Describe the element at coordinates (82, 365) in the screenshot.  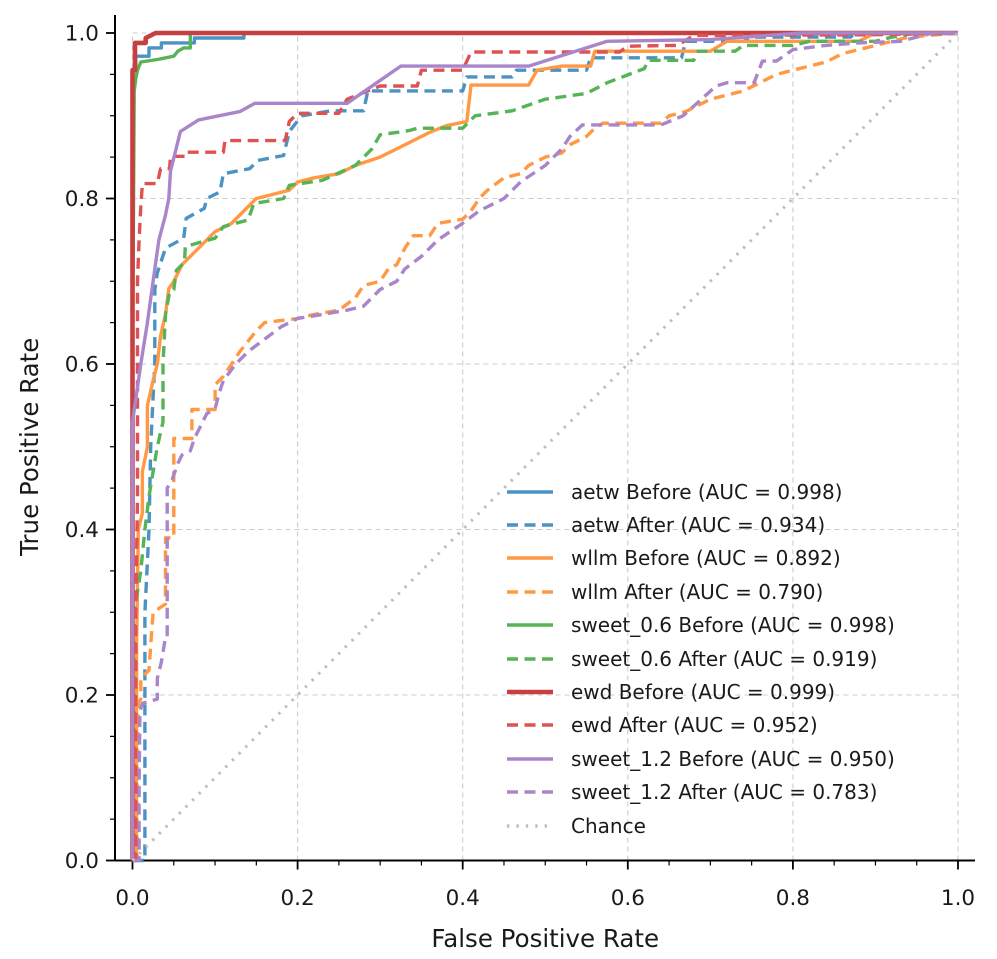
I see `y-tick-label: 0.6` at that location.